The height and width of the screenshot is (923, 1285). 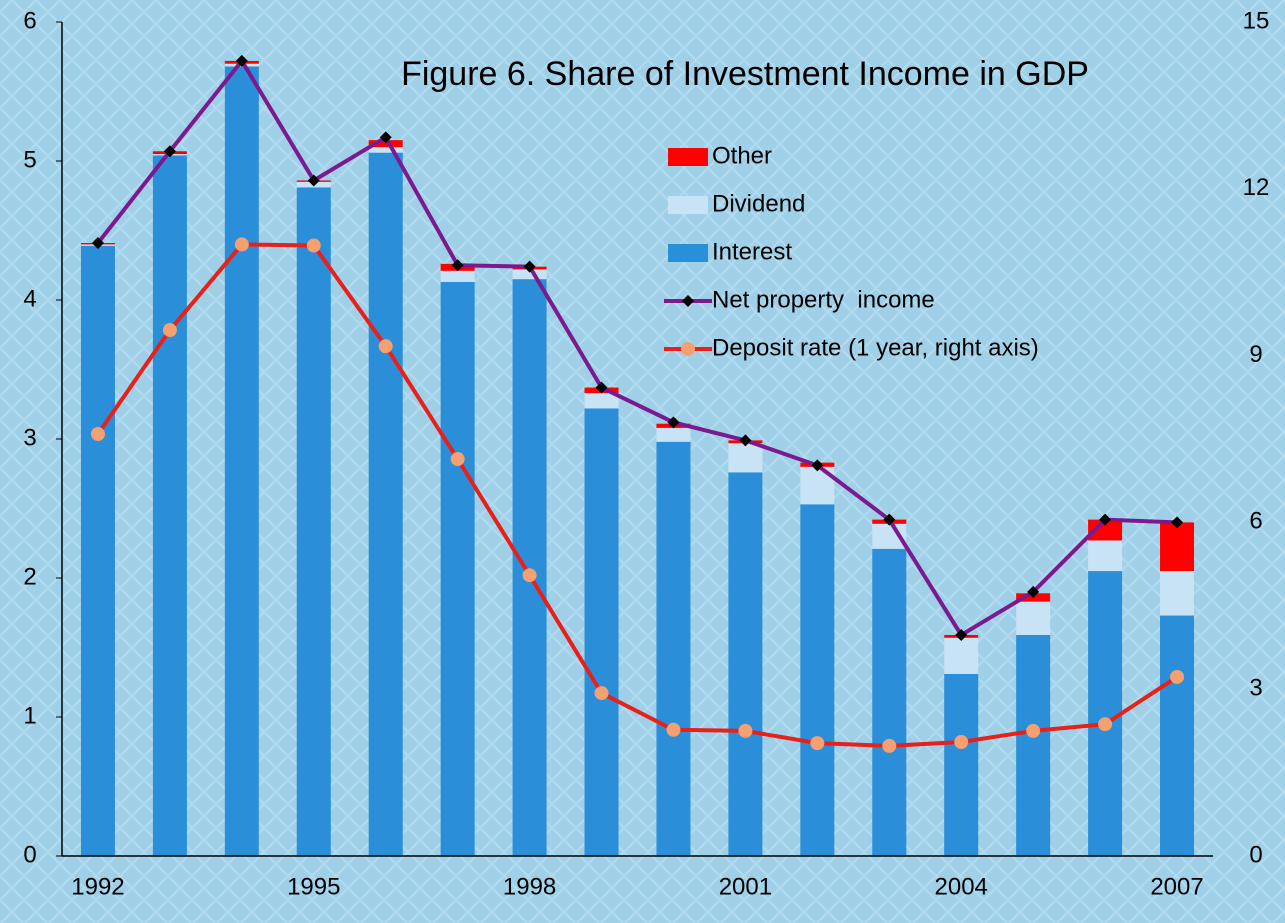 What do you see at coordinates (29, 576) in the screenshot?
I see `y-tick-label: 2` at bounding box center [29, 576].